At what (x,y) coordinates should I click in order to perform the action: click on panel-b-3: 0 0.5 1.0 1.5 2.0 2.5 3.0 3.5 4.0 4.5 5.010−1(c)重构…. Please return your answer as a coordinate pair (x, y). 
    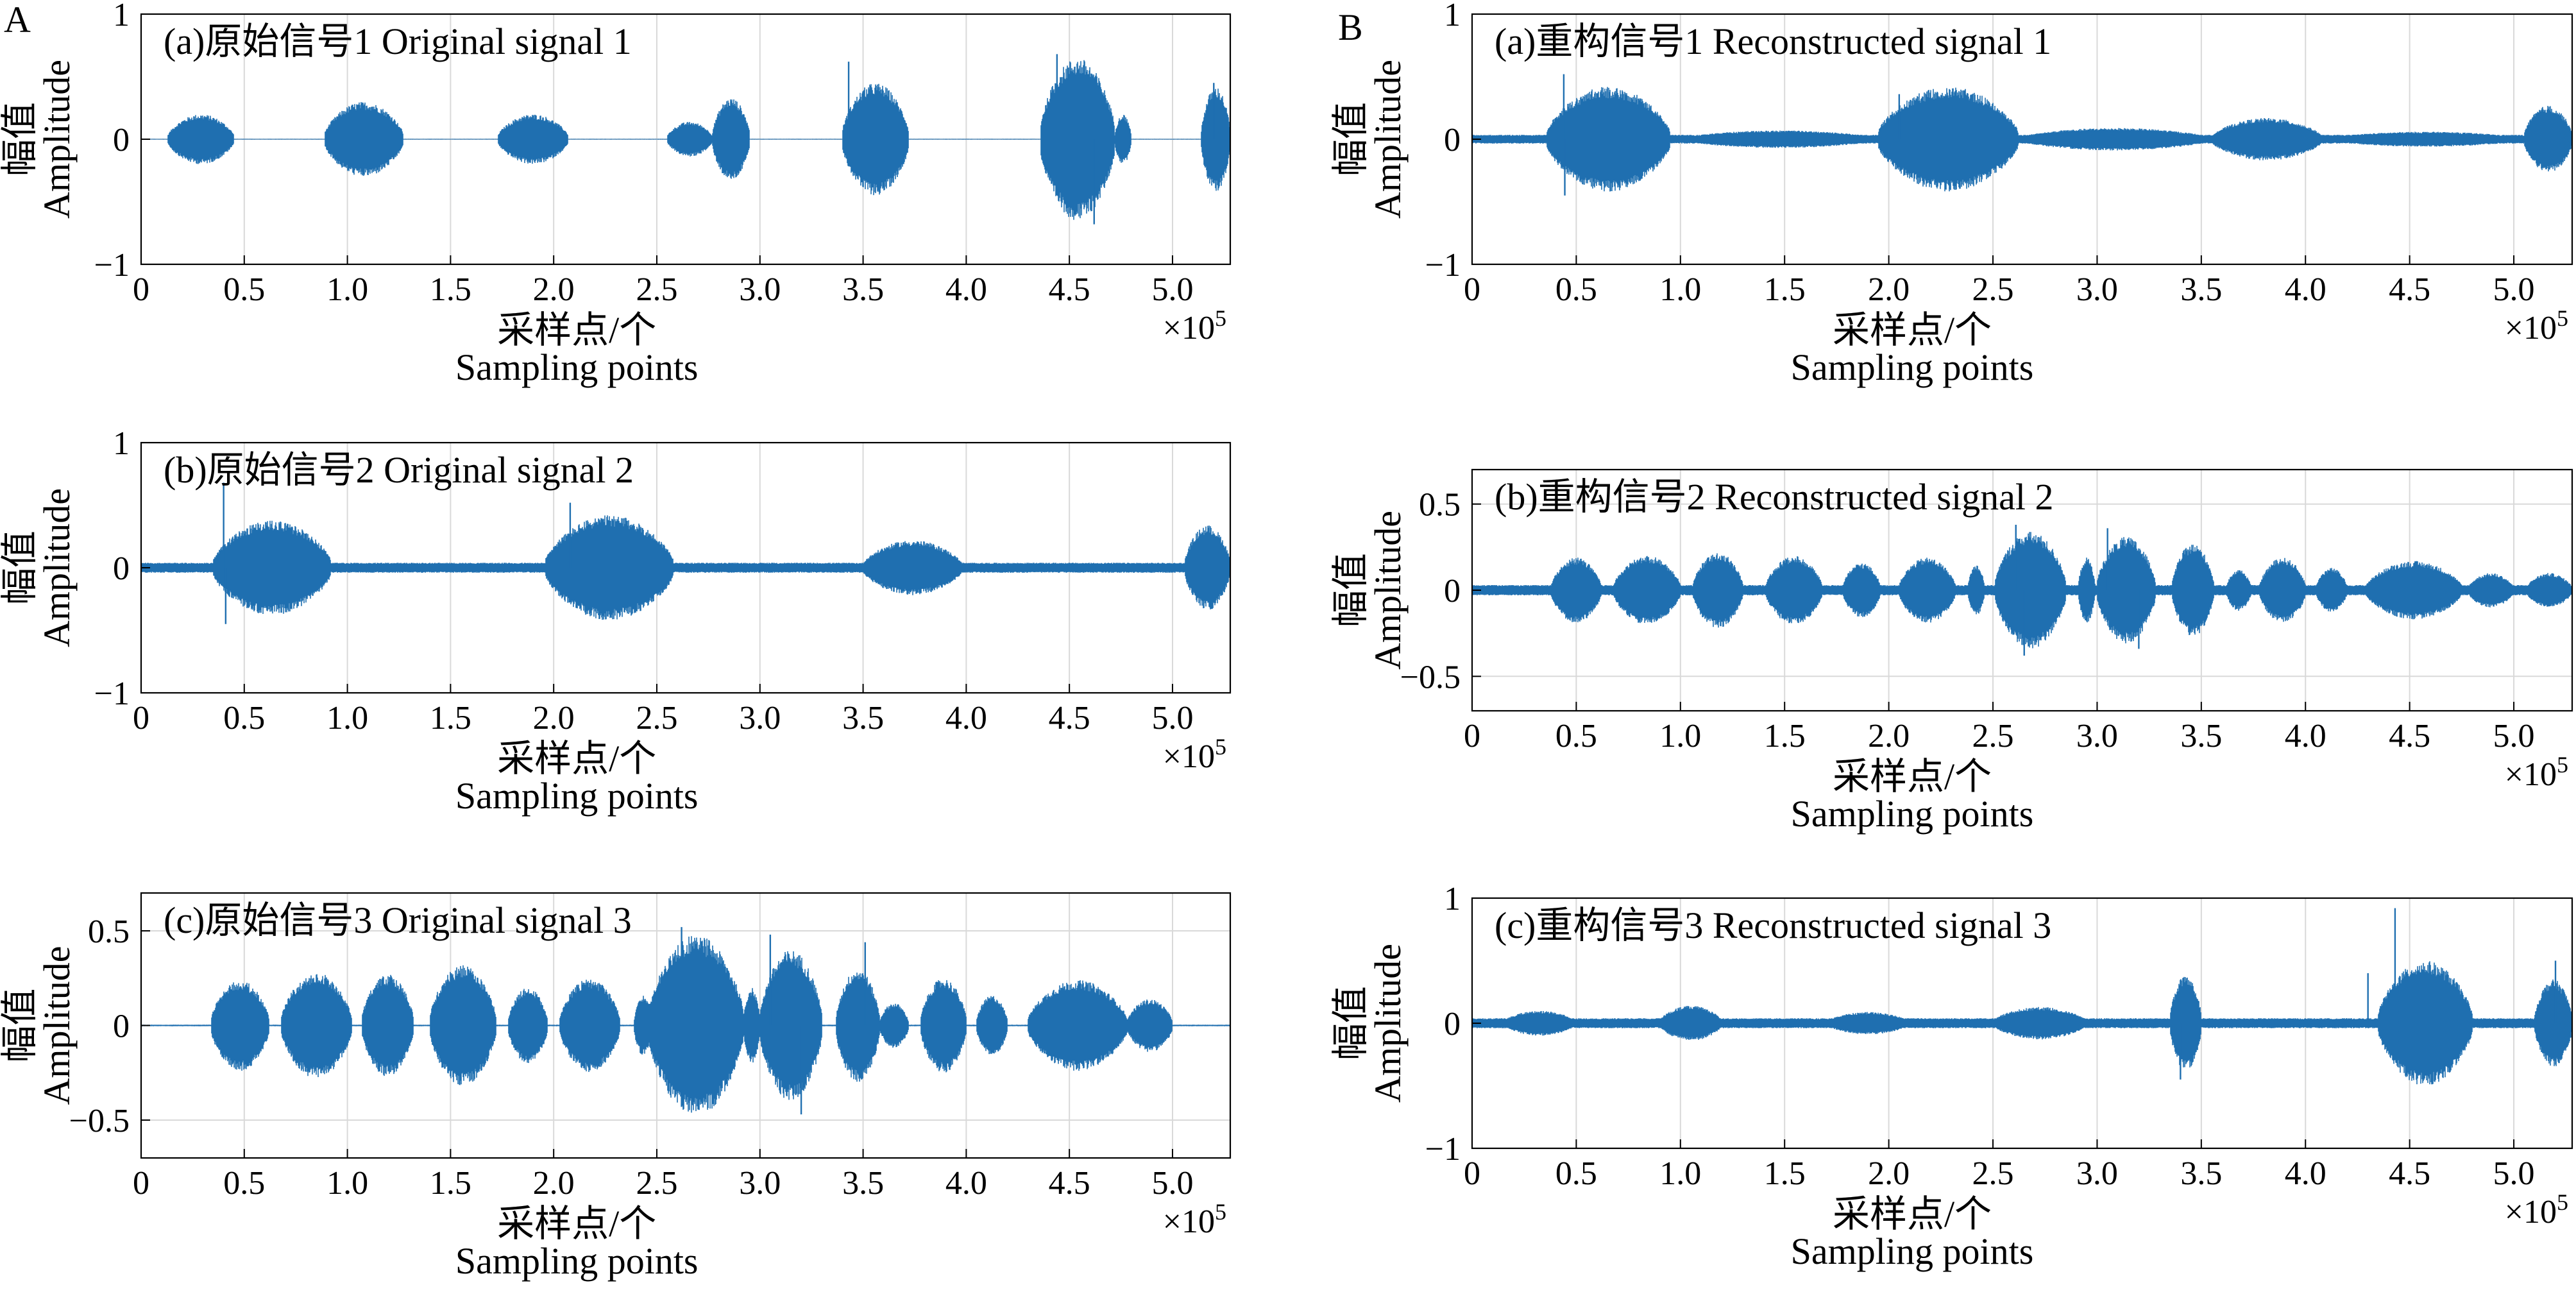
    Looking at the image, I should click on (1951, 1076).